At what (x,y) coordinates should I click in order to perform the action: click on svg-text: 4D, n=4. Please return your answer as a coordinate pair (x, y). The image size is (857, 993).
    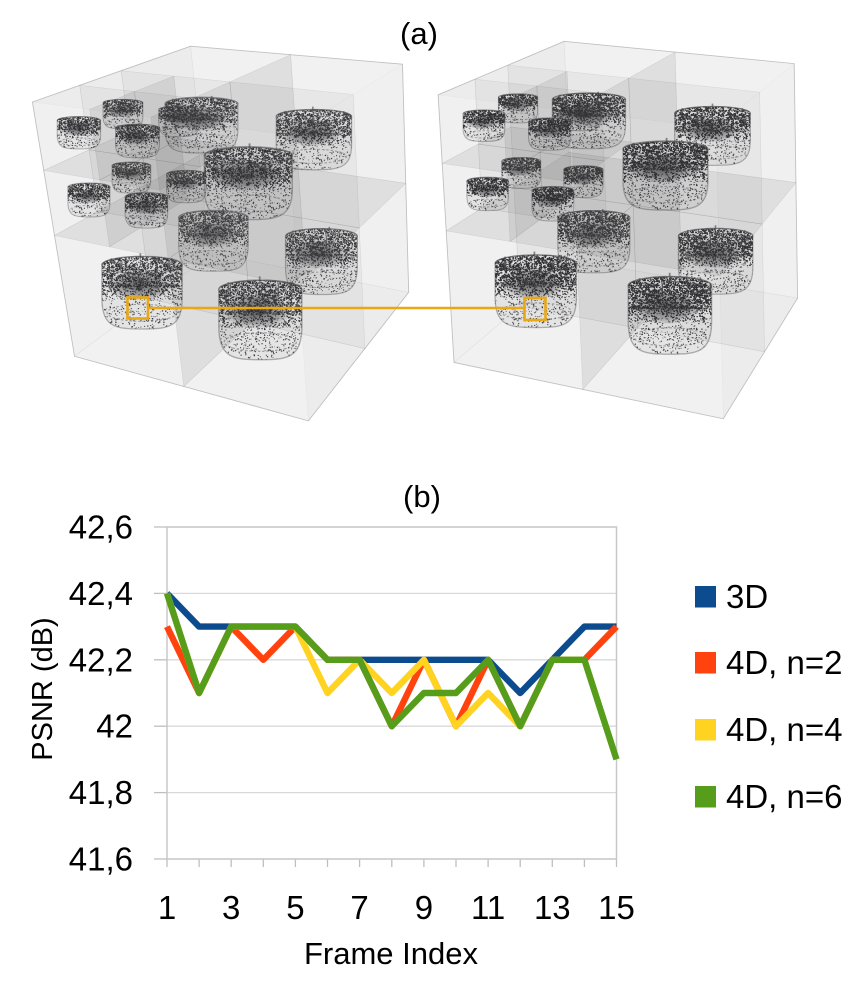
    Looking at the image, I should click on (784, 729).